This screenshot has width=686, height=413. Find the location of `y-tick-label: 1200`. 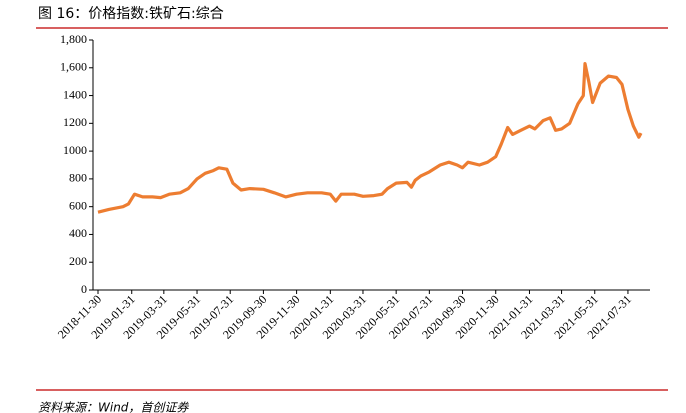

y-tick-label: 1200 is located at coordinates (75, 122).